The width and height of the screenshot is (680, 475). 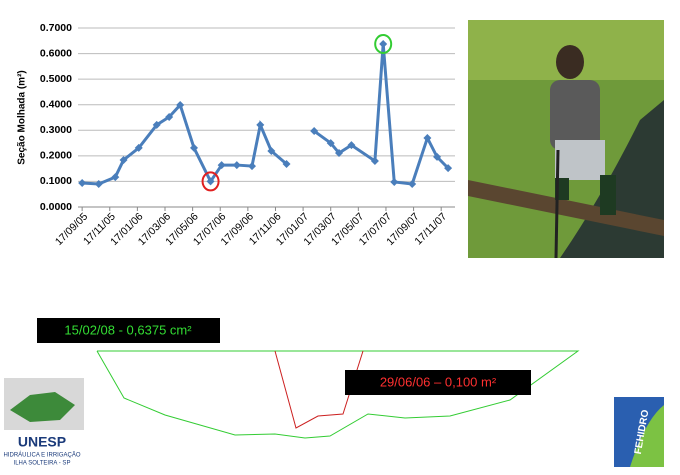 What do you see at coordinates (56, 130) in the screenshot?
I see `y-tick-label: 0.3000` at bounding box center [56, 130].